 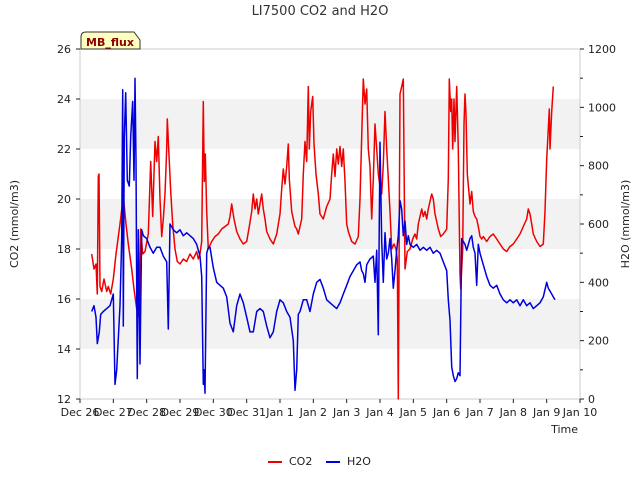 What do you see at coordinates (246, 412) in the screenshot?
I see `x-tick-label: Dec 31` at bounding box center [246, 412].